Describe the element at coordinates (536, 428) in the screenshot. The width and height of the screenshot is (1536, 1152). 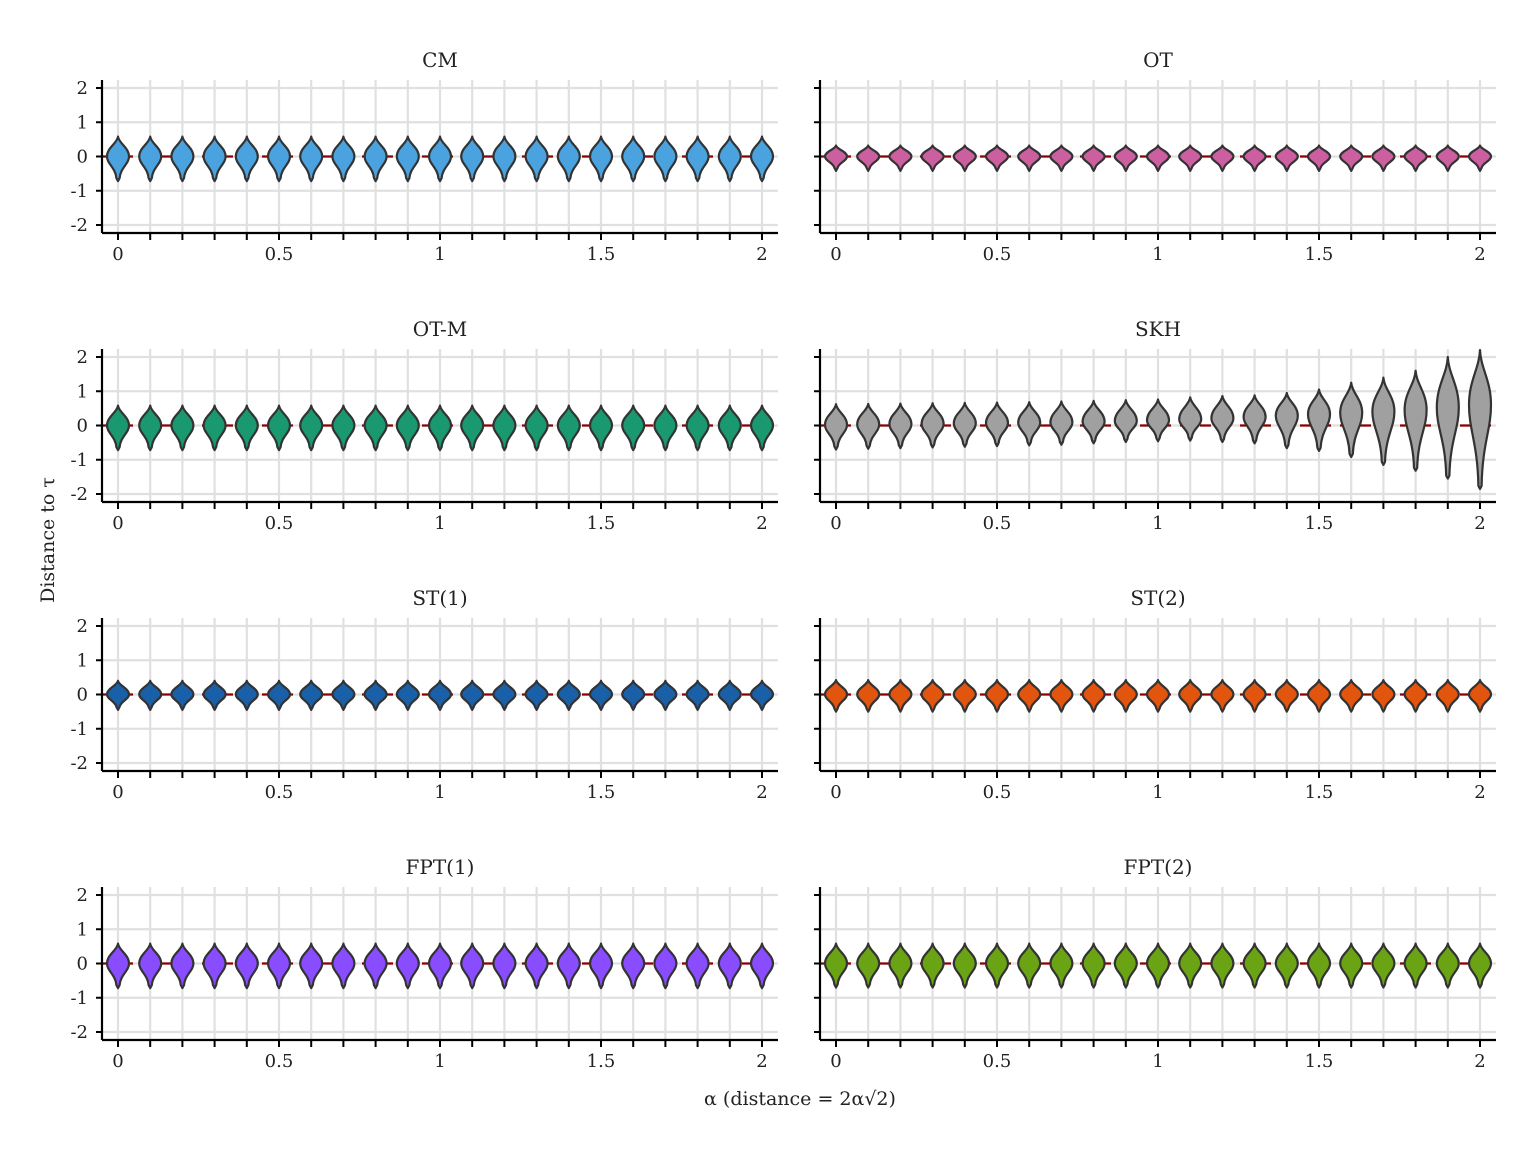
I see `violin-alpha-1.3` at that location.